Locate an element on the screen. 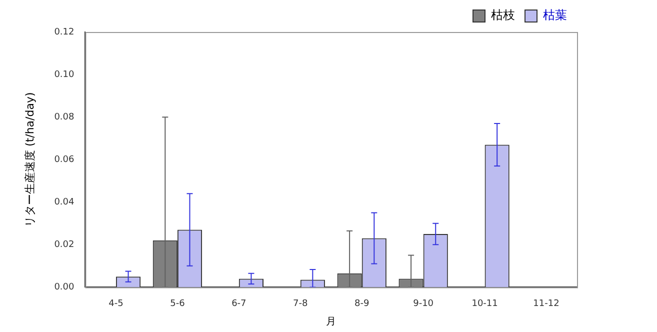  y-tick-label: 0.00 is located at coordinates (64, 287).